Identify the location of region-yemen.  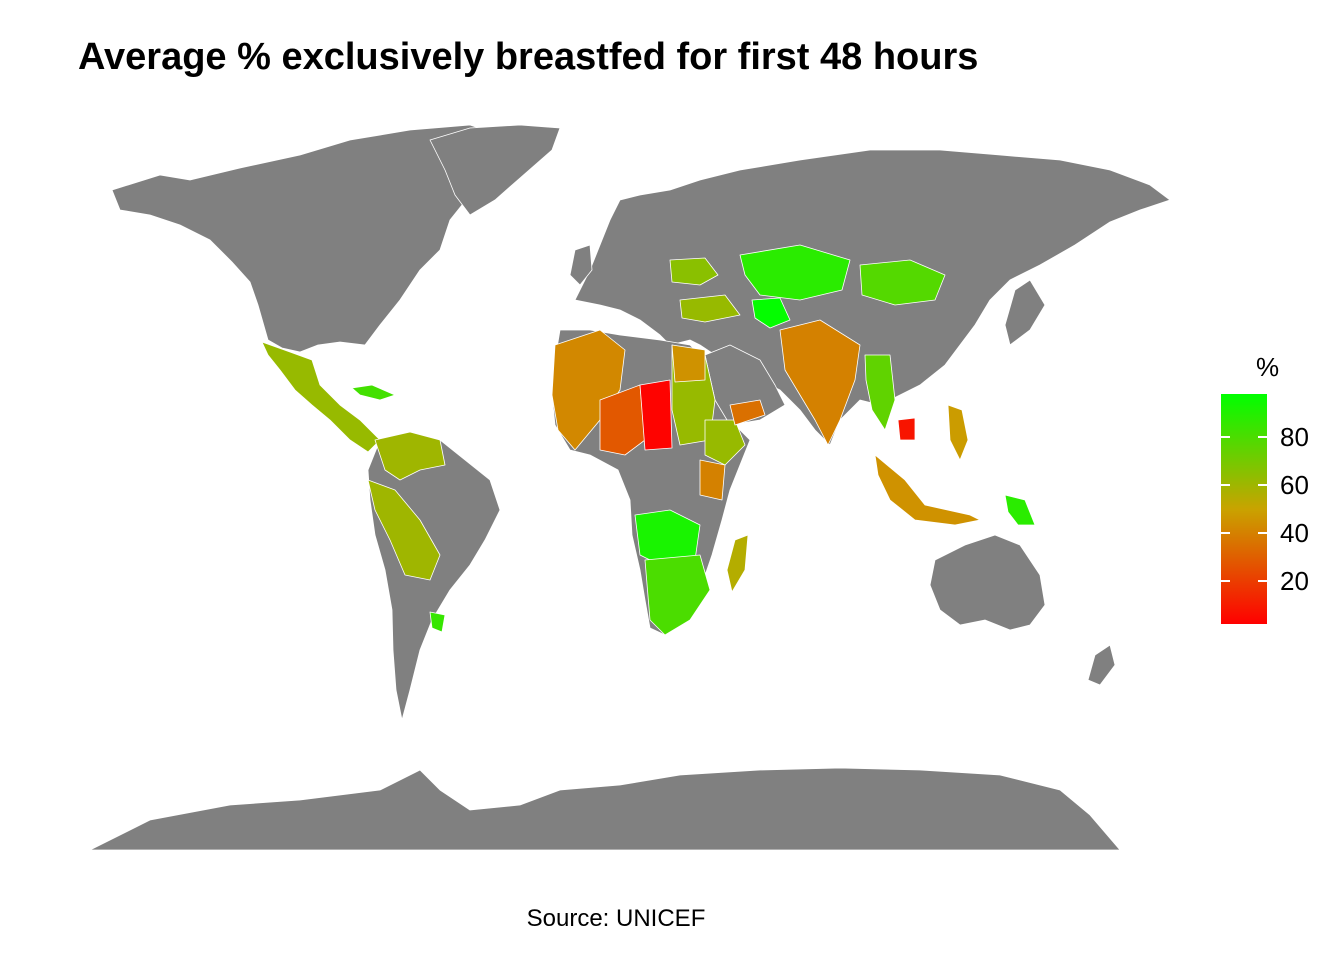
(747, 412).